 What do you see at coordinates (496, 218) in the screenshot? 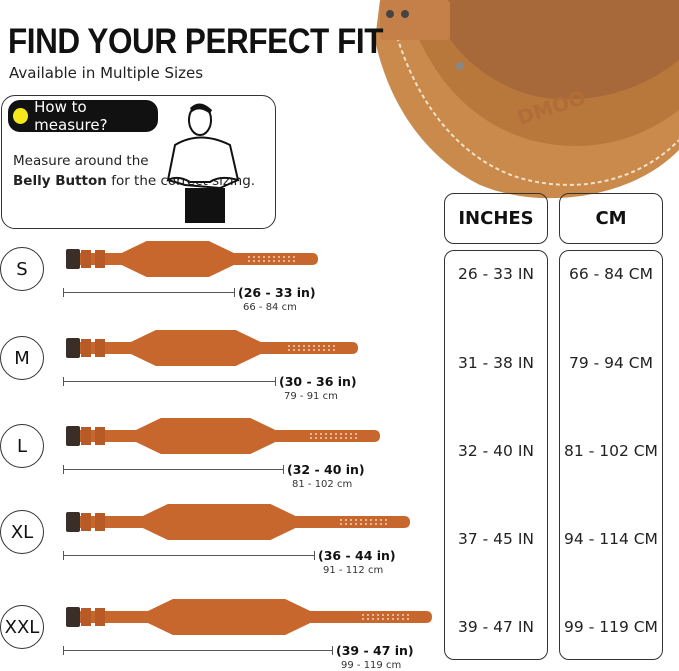
I see `inches-column-header: INCHES` at bounding box center [496, 218].